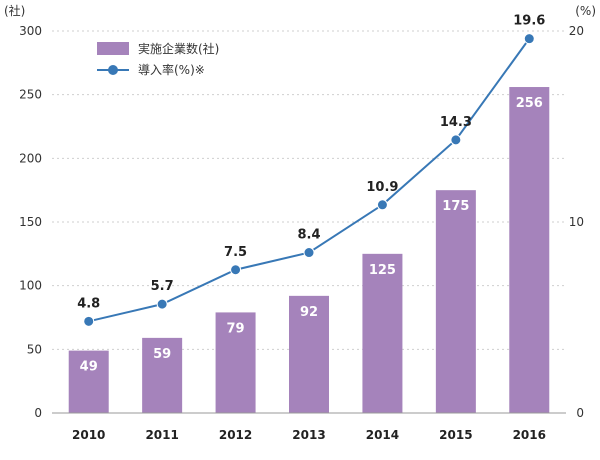  What do you see at coordinates (14, 10) in the screenshot?
I see `left-axis-unit: (社)` at bounding box center [14, 10].